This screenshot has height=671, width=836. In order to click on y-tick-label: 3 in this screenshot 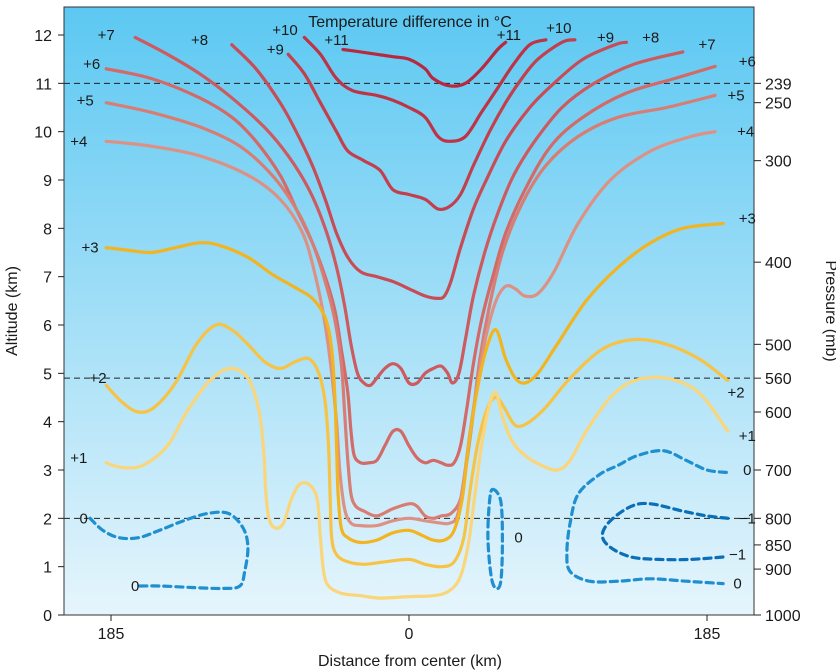, I will do `click(47, 471)`.